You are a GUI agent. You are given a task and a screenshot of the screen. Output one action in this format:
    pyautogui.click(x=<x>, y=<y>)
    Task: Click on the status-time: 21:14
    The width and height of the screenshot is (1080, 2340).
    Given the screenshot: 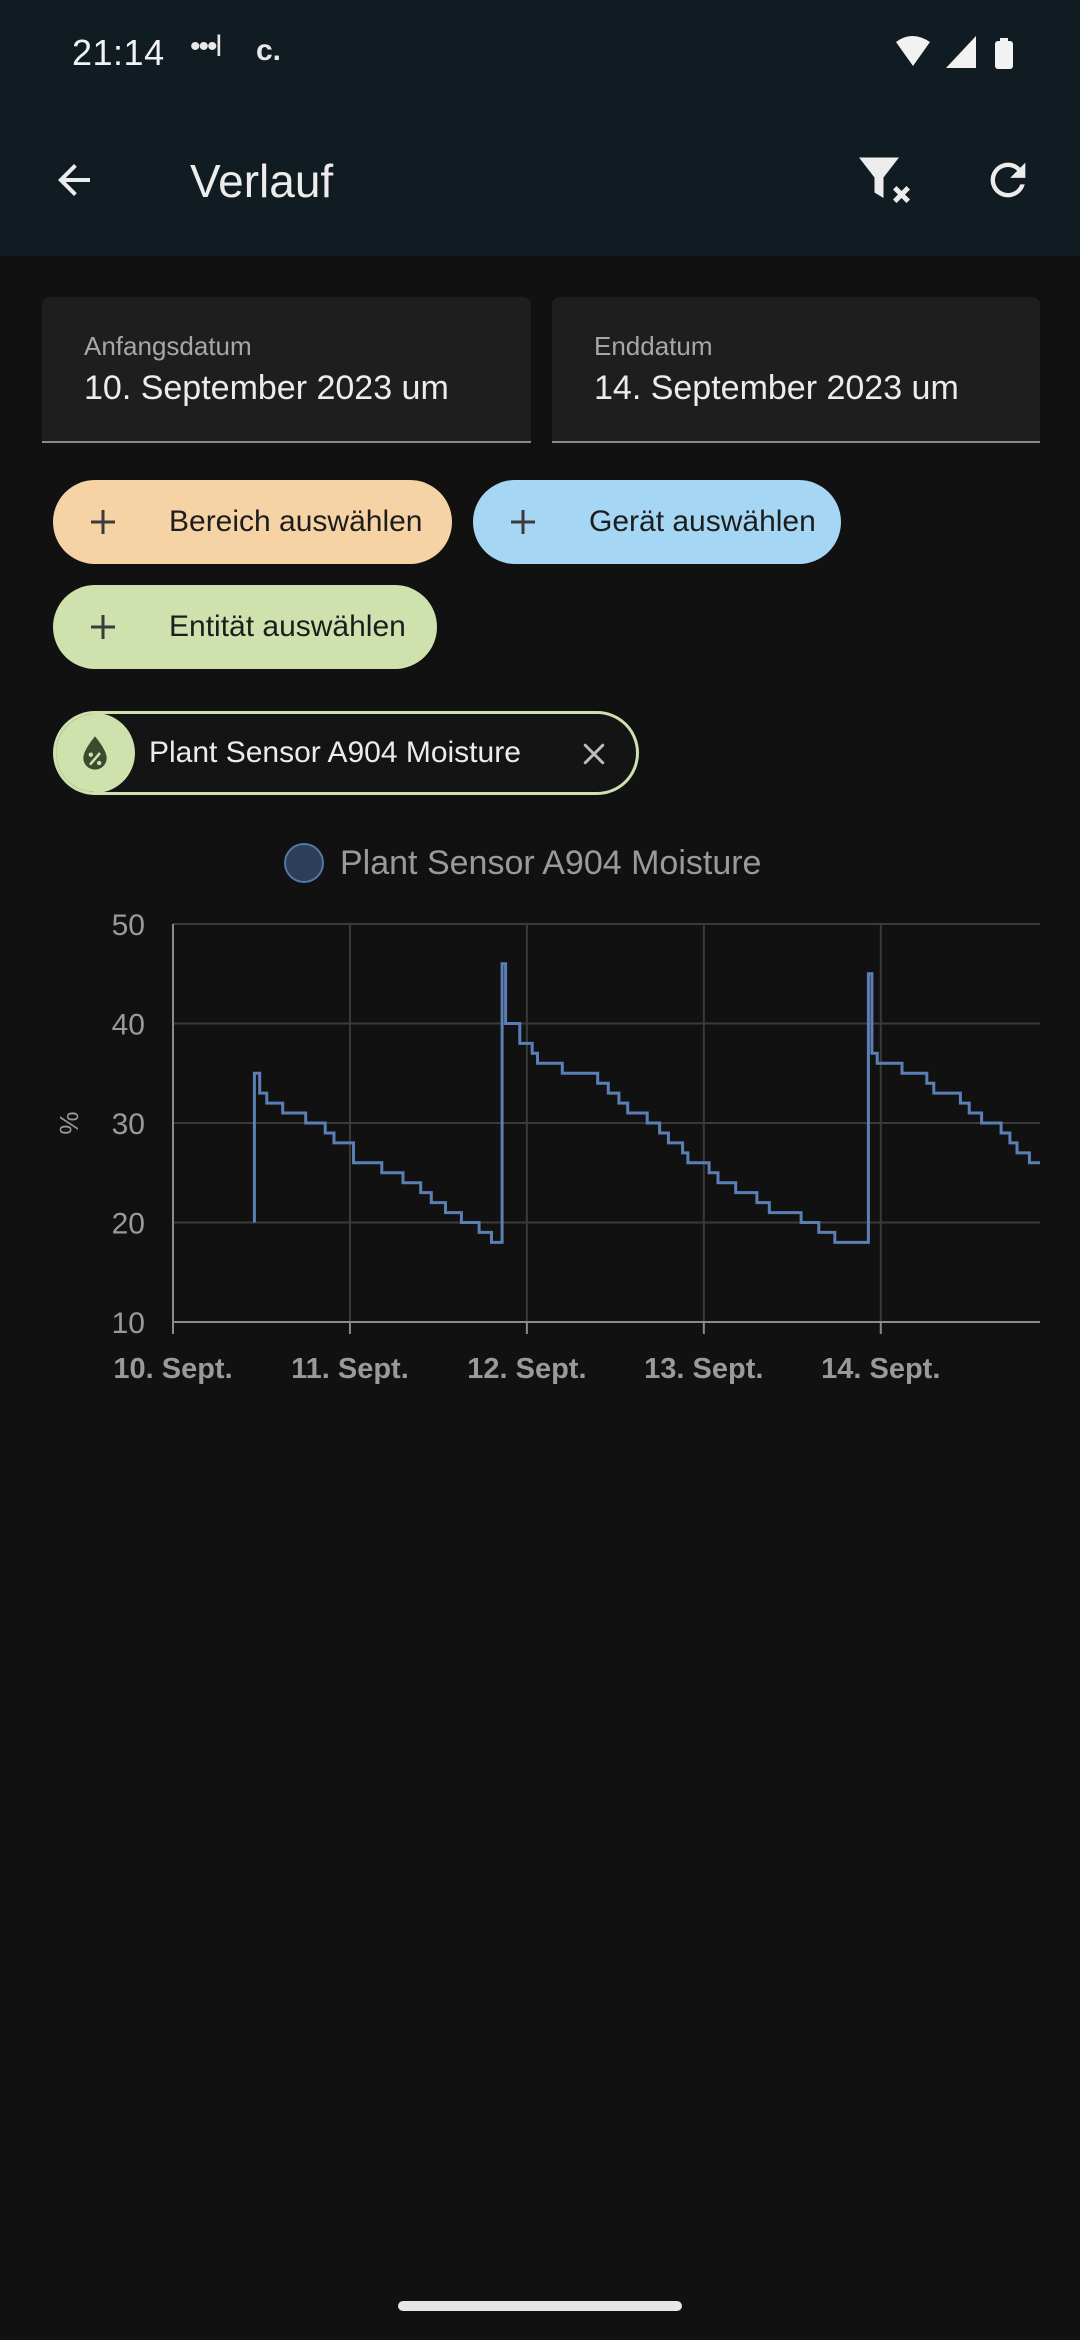 What is the action you would take?
    pyautogui.click(x=118, y=52)
    